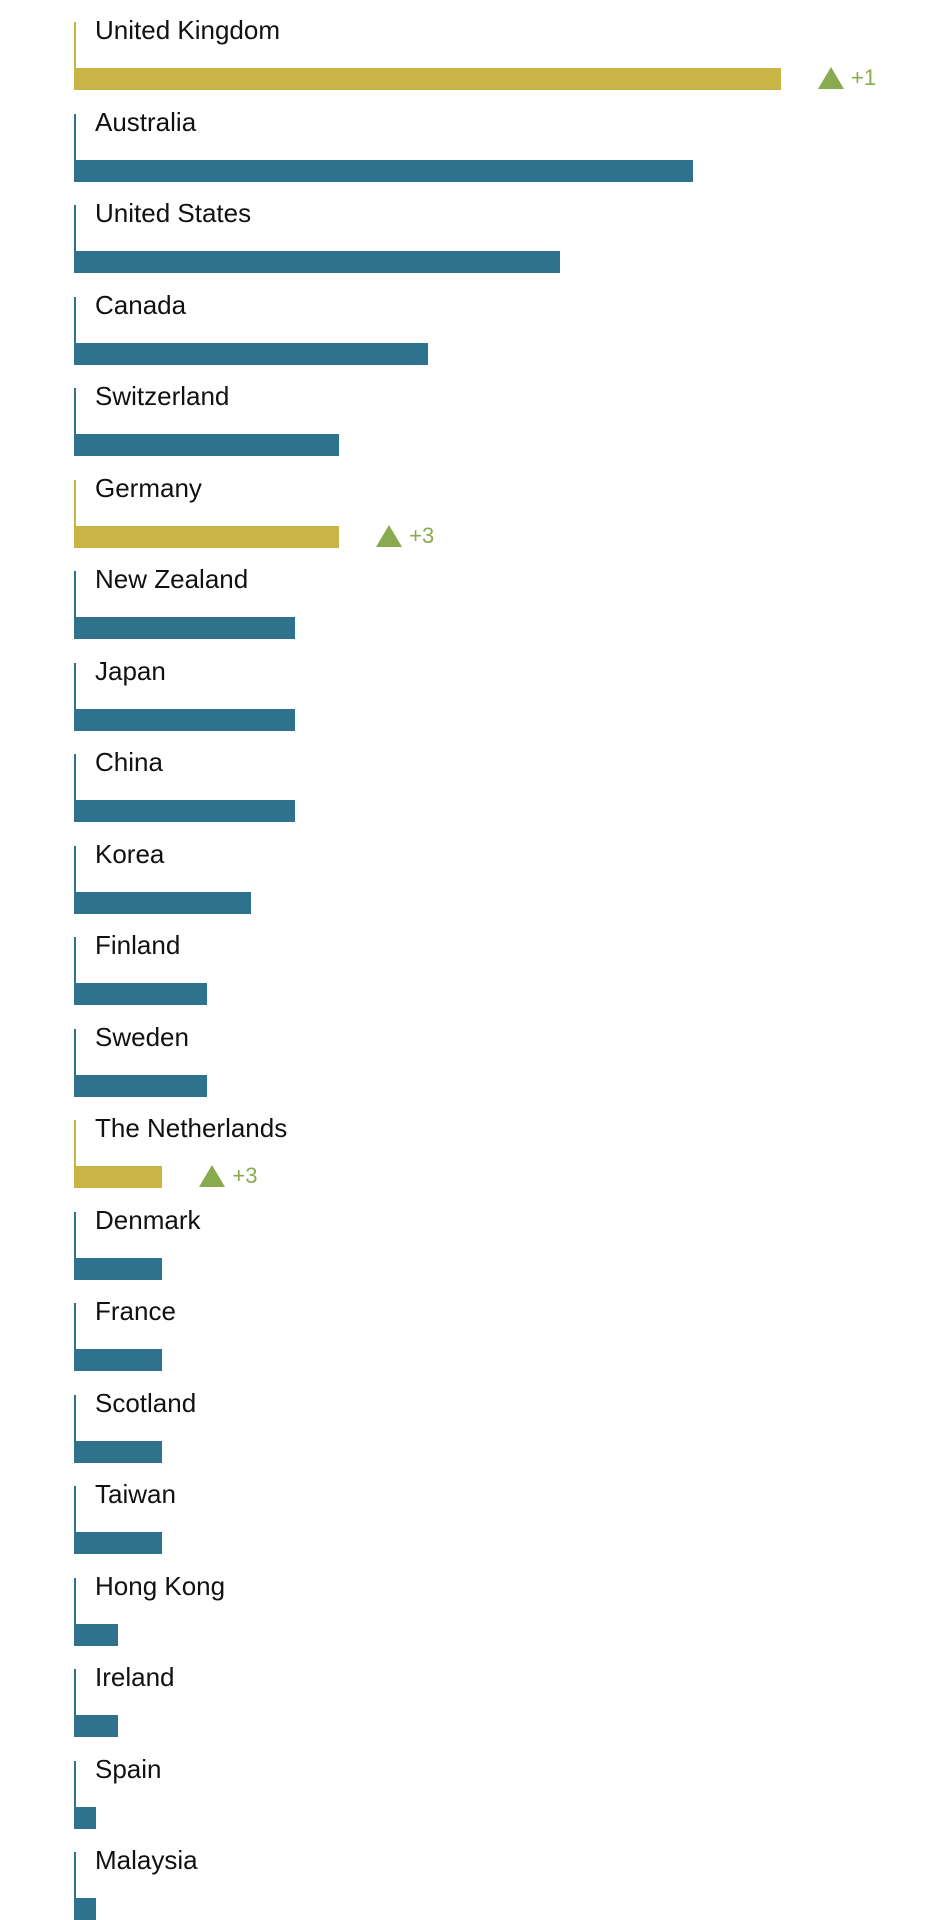 The image size is (933, 1920). Describe the element at coordinates (466, 1235) in the screenshot. I see `bar-row: Denmark` at that location.